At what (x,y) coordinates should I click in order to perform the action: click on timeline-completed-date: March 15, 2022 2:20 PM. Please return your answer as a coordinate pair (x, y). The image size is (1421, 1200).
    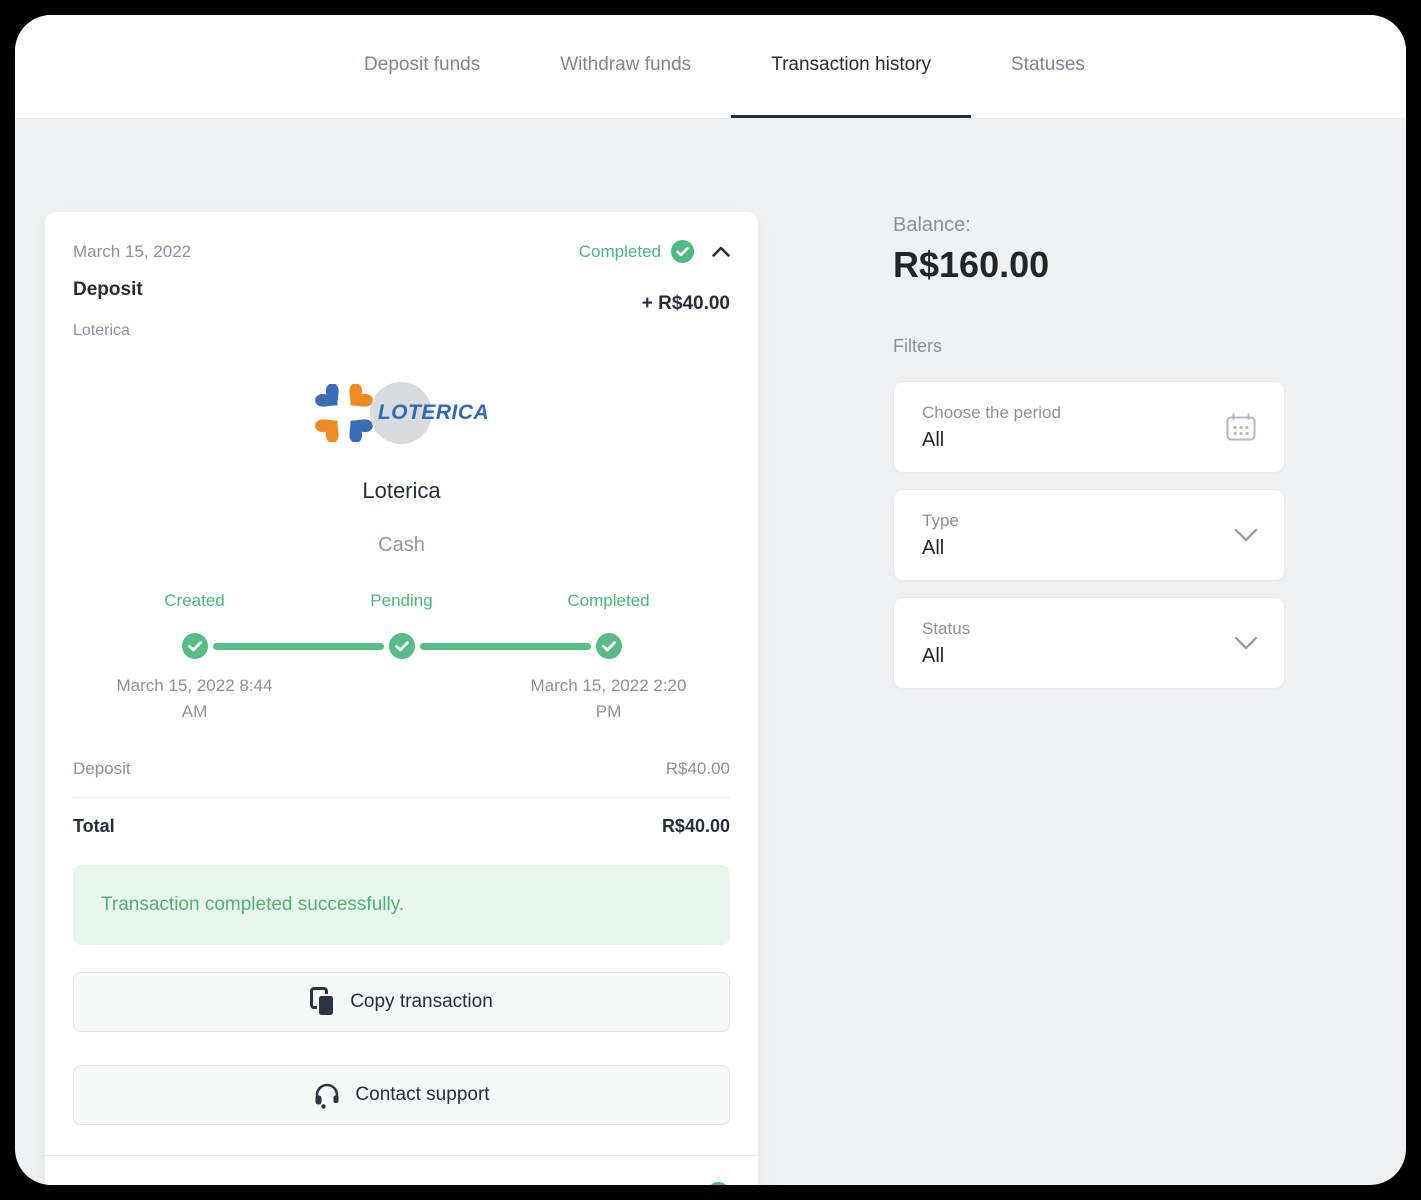
    Looking at the image, I should click on (608, 699).